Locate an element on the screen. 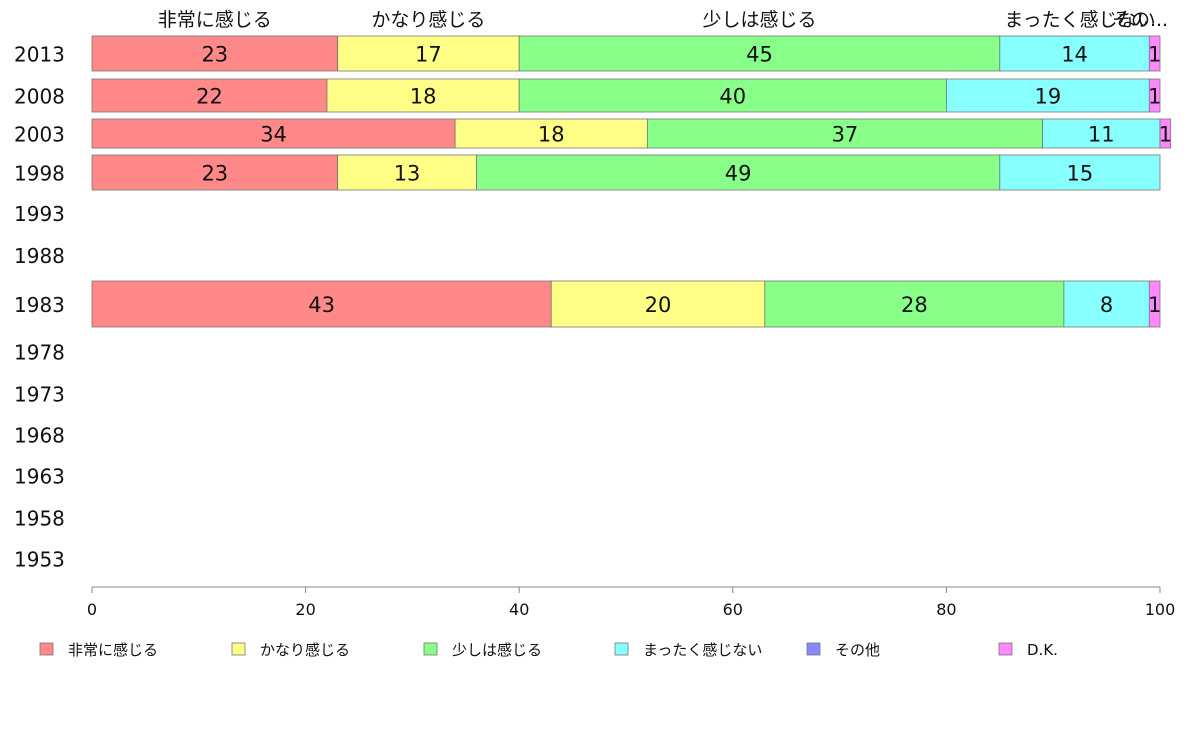 This screenshot has width=1188, height=736. bar-value-label: 20 is located at coordinates (658, 305).